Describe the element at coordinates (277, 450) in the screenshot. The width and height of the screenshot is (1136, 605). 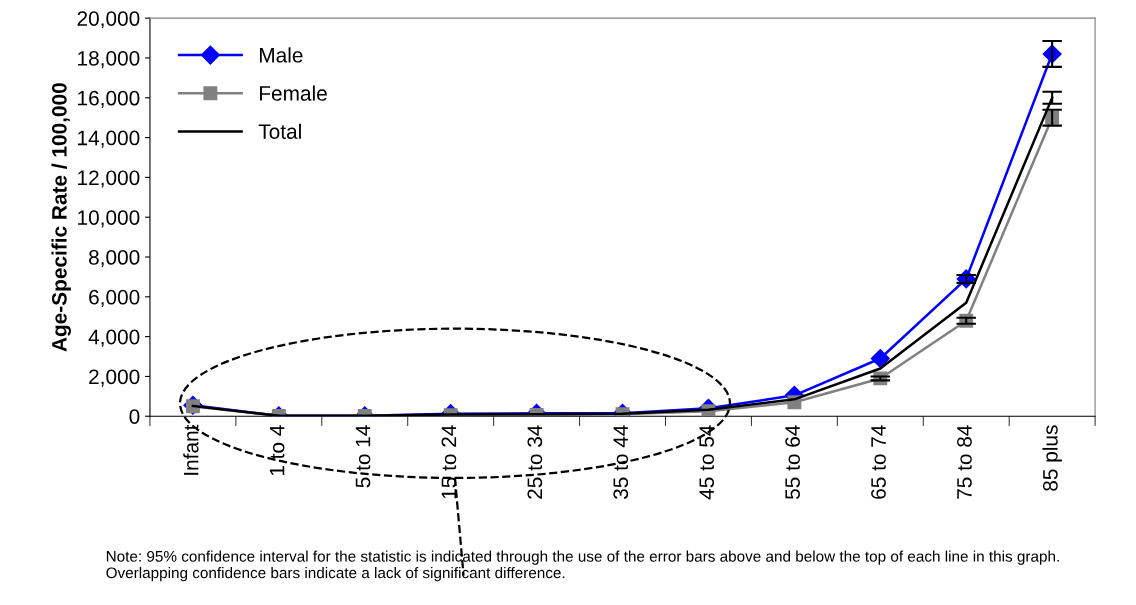
I see `x-tick-label: 1 to 4` at that location.